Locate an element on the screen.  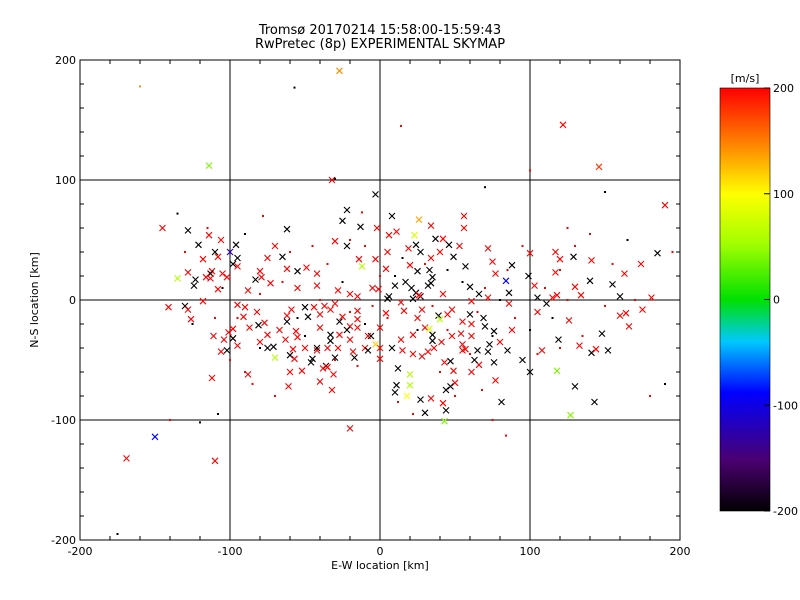
colorbar-tick-label: 200 is located at coordinates (783, 88).